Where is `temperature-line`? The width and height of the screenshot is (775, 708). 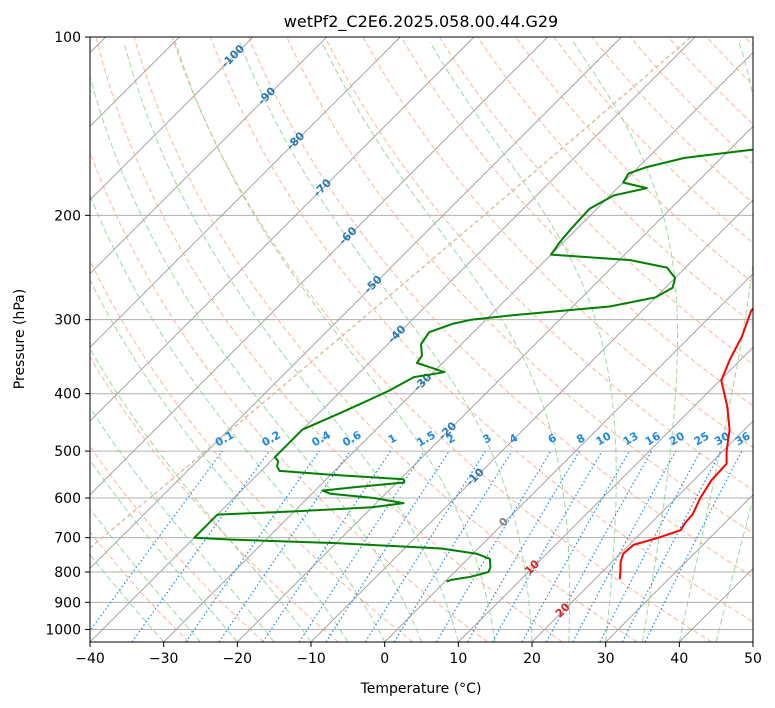
temperature-line is located at coordinates (685, 443).